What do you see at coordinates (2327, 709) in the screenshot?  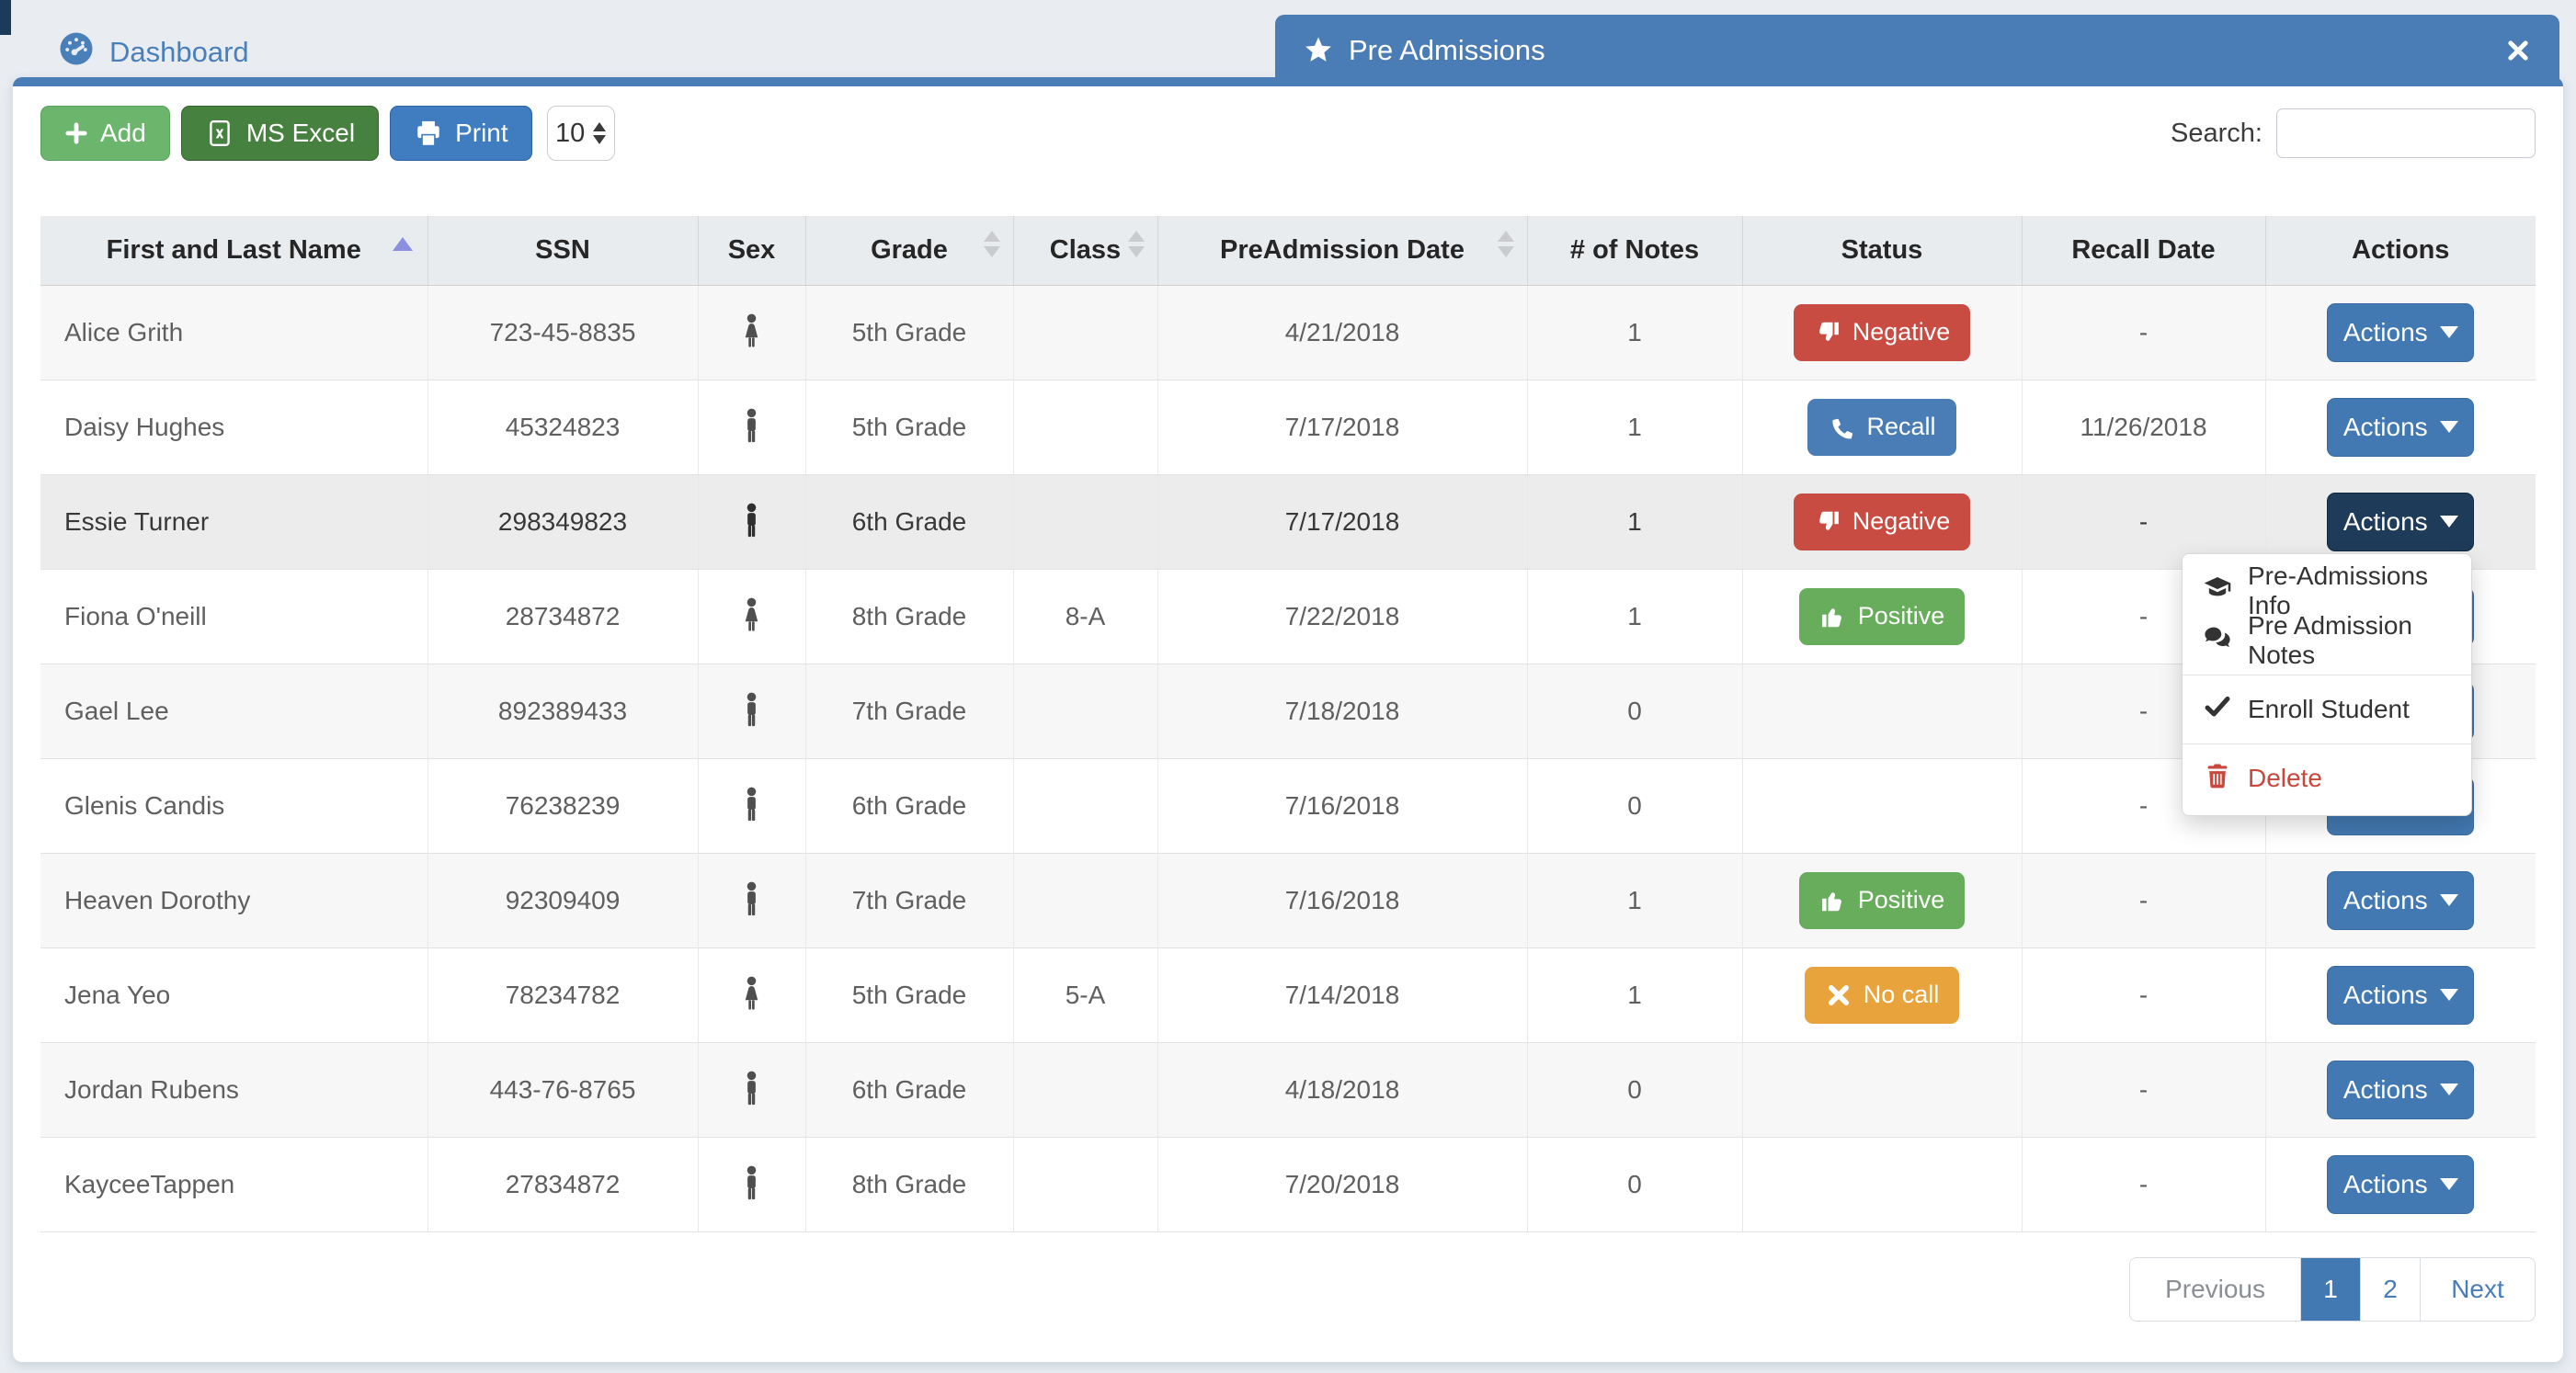 I see `menu-item-enroll-student: Enroll Student` at bounding box center [2327, 709].